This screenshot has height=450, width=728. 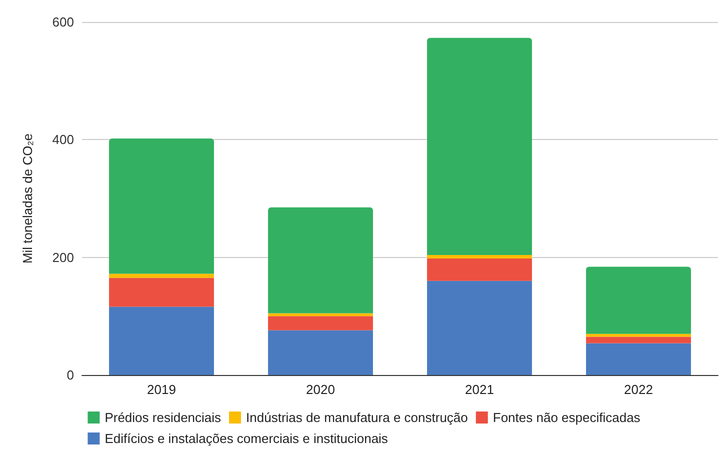 I want to click on y-tick-label: 200, so click(x=63, y=257).